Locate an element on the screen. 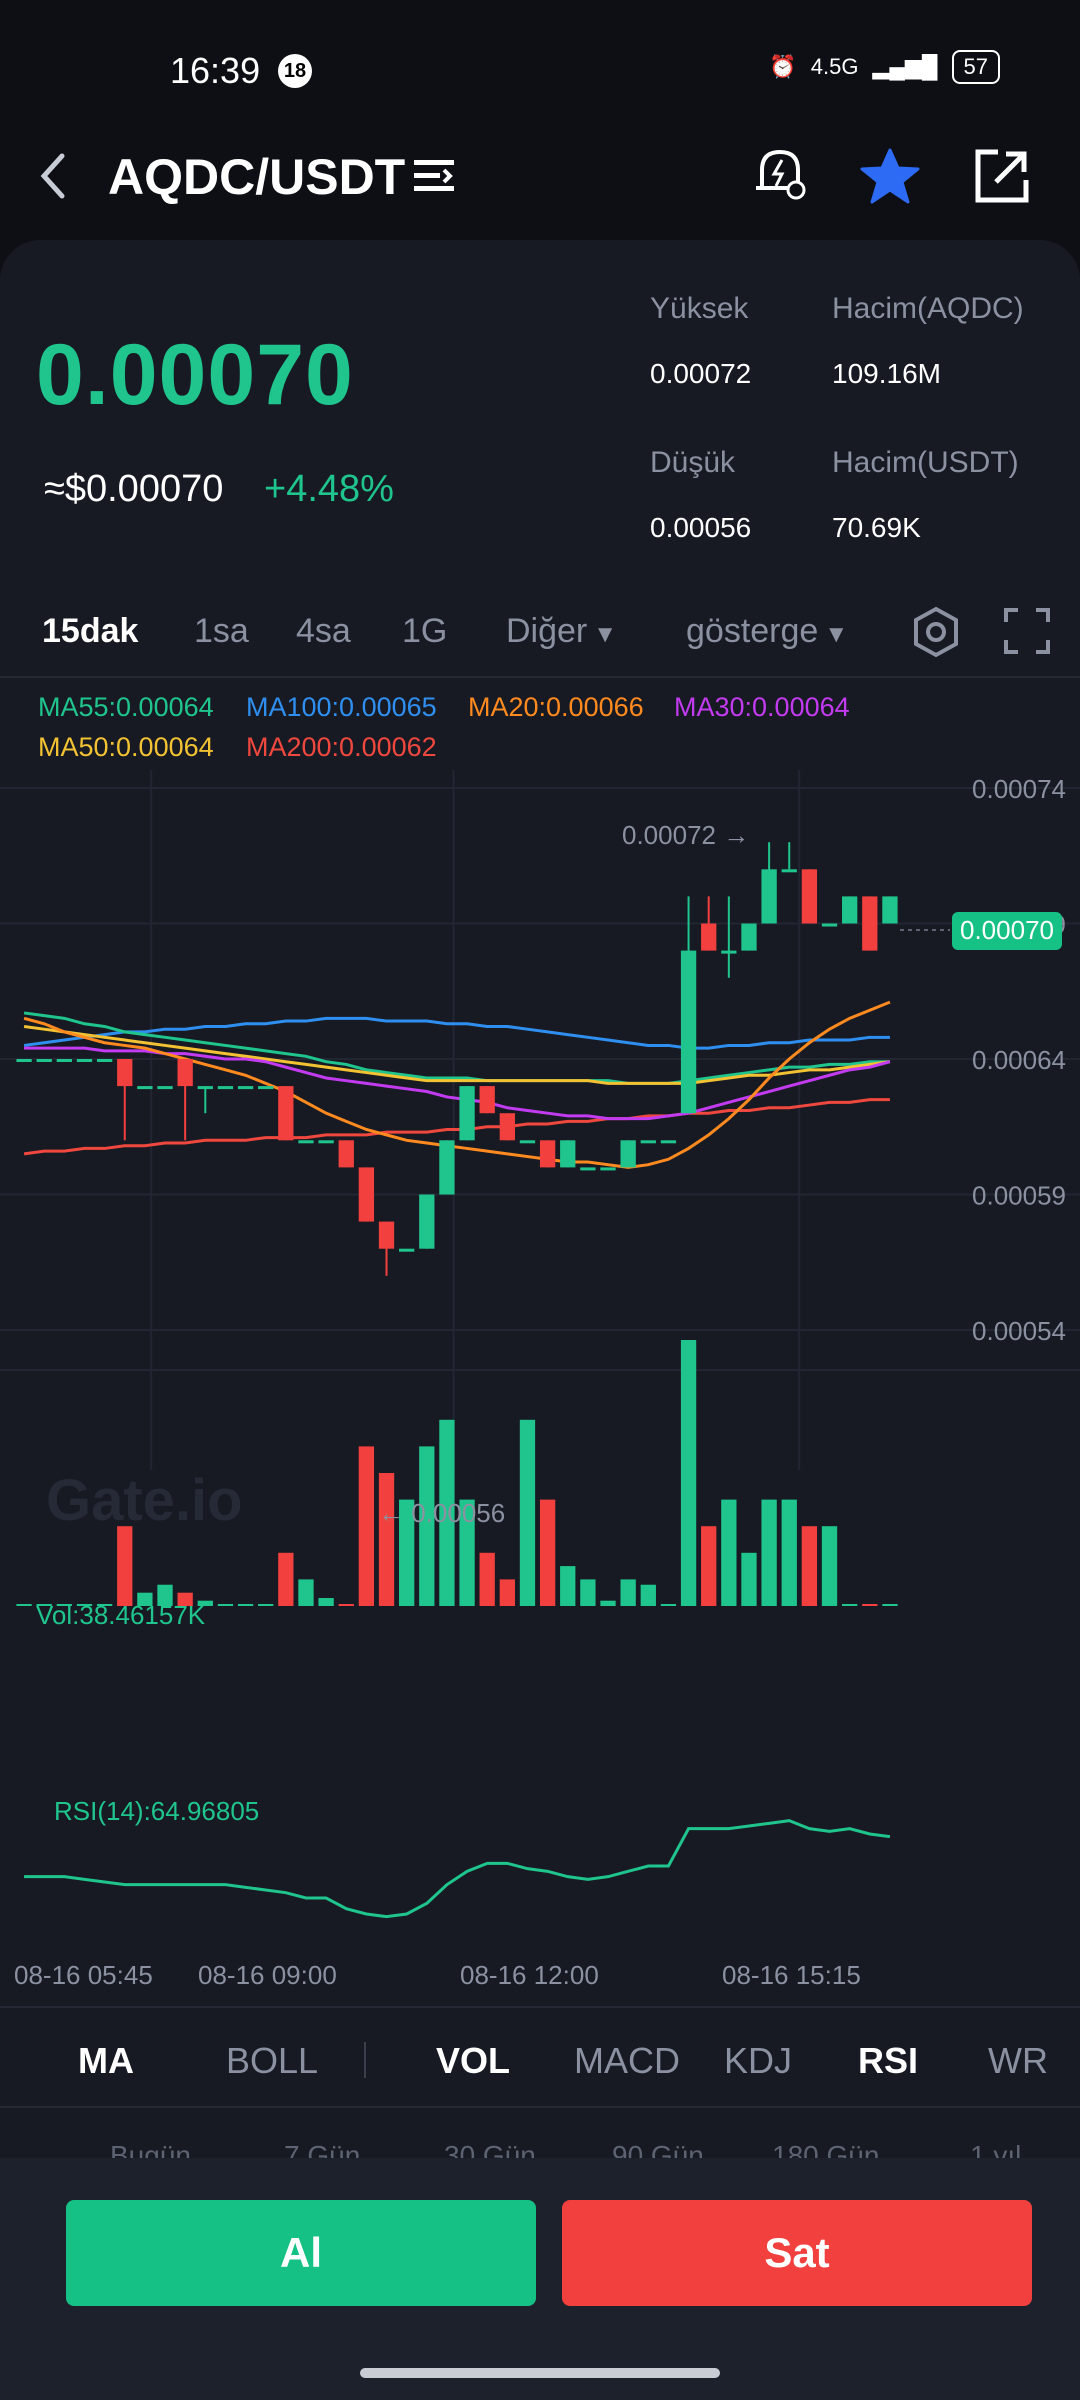  tab-4sa: 4sa is located at coordinates (323, 631).